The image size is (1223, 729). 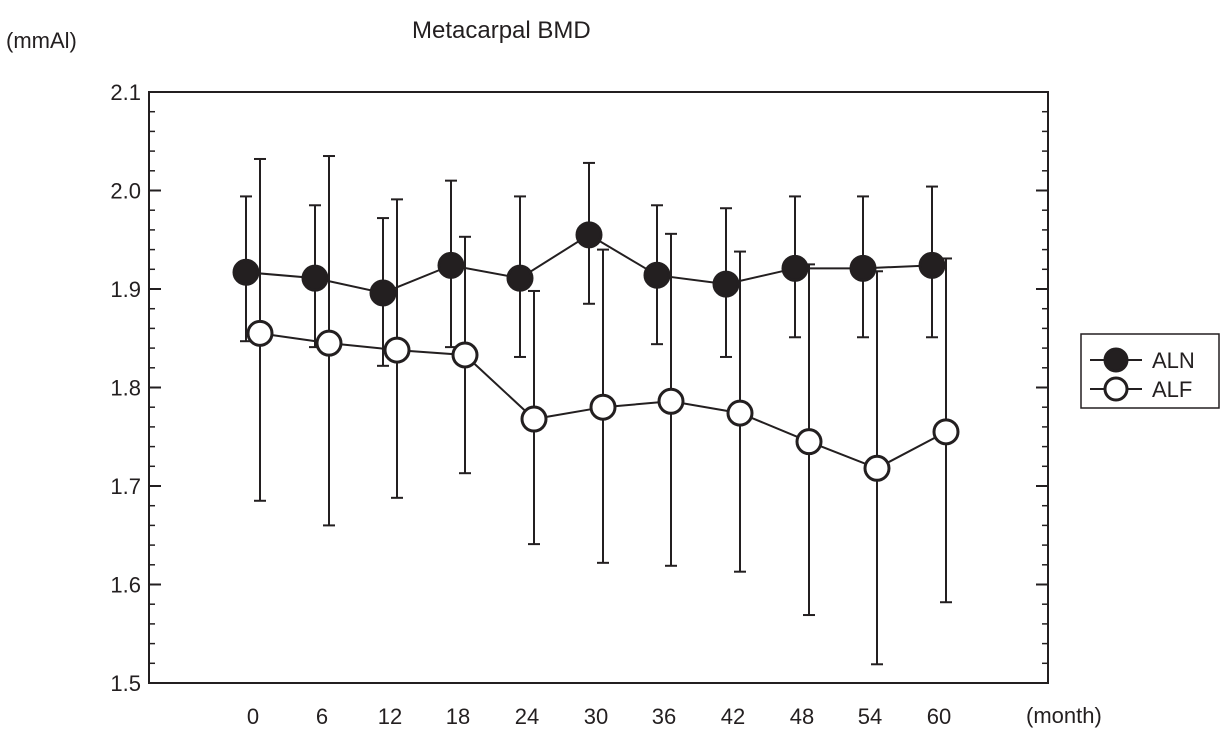 What do you see at coordinates (1064, 715) in the screenshot?
I see `x-axis-label: (month)` at bounding box center [1064, 715].